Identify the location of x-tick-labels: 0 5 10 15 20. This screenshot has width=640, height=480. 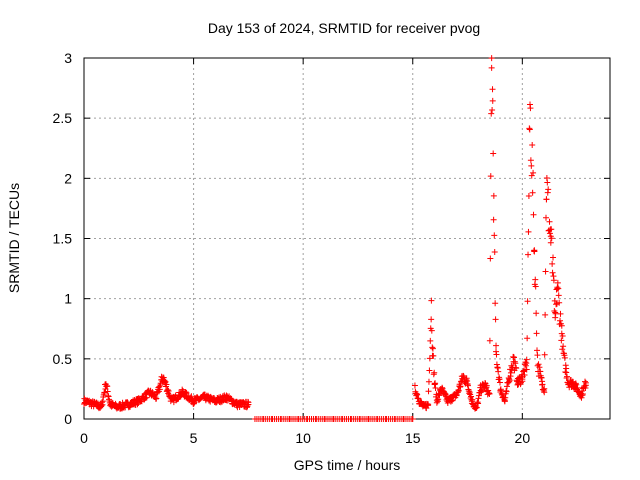
(305, 438).